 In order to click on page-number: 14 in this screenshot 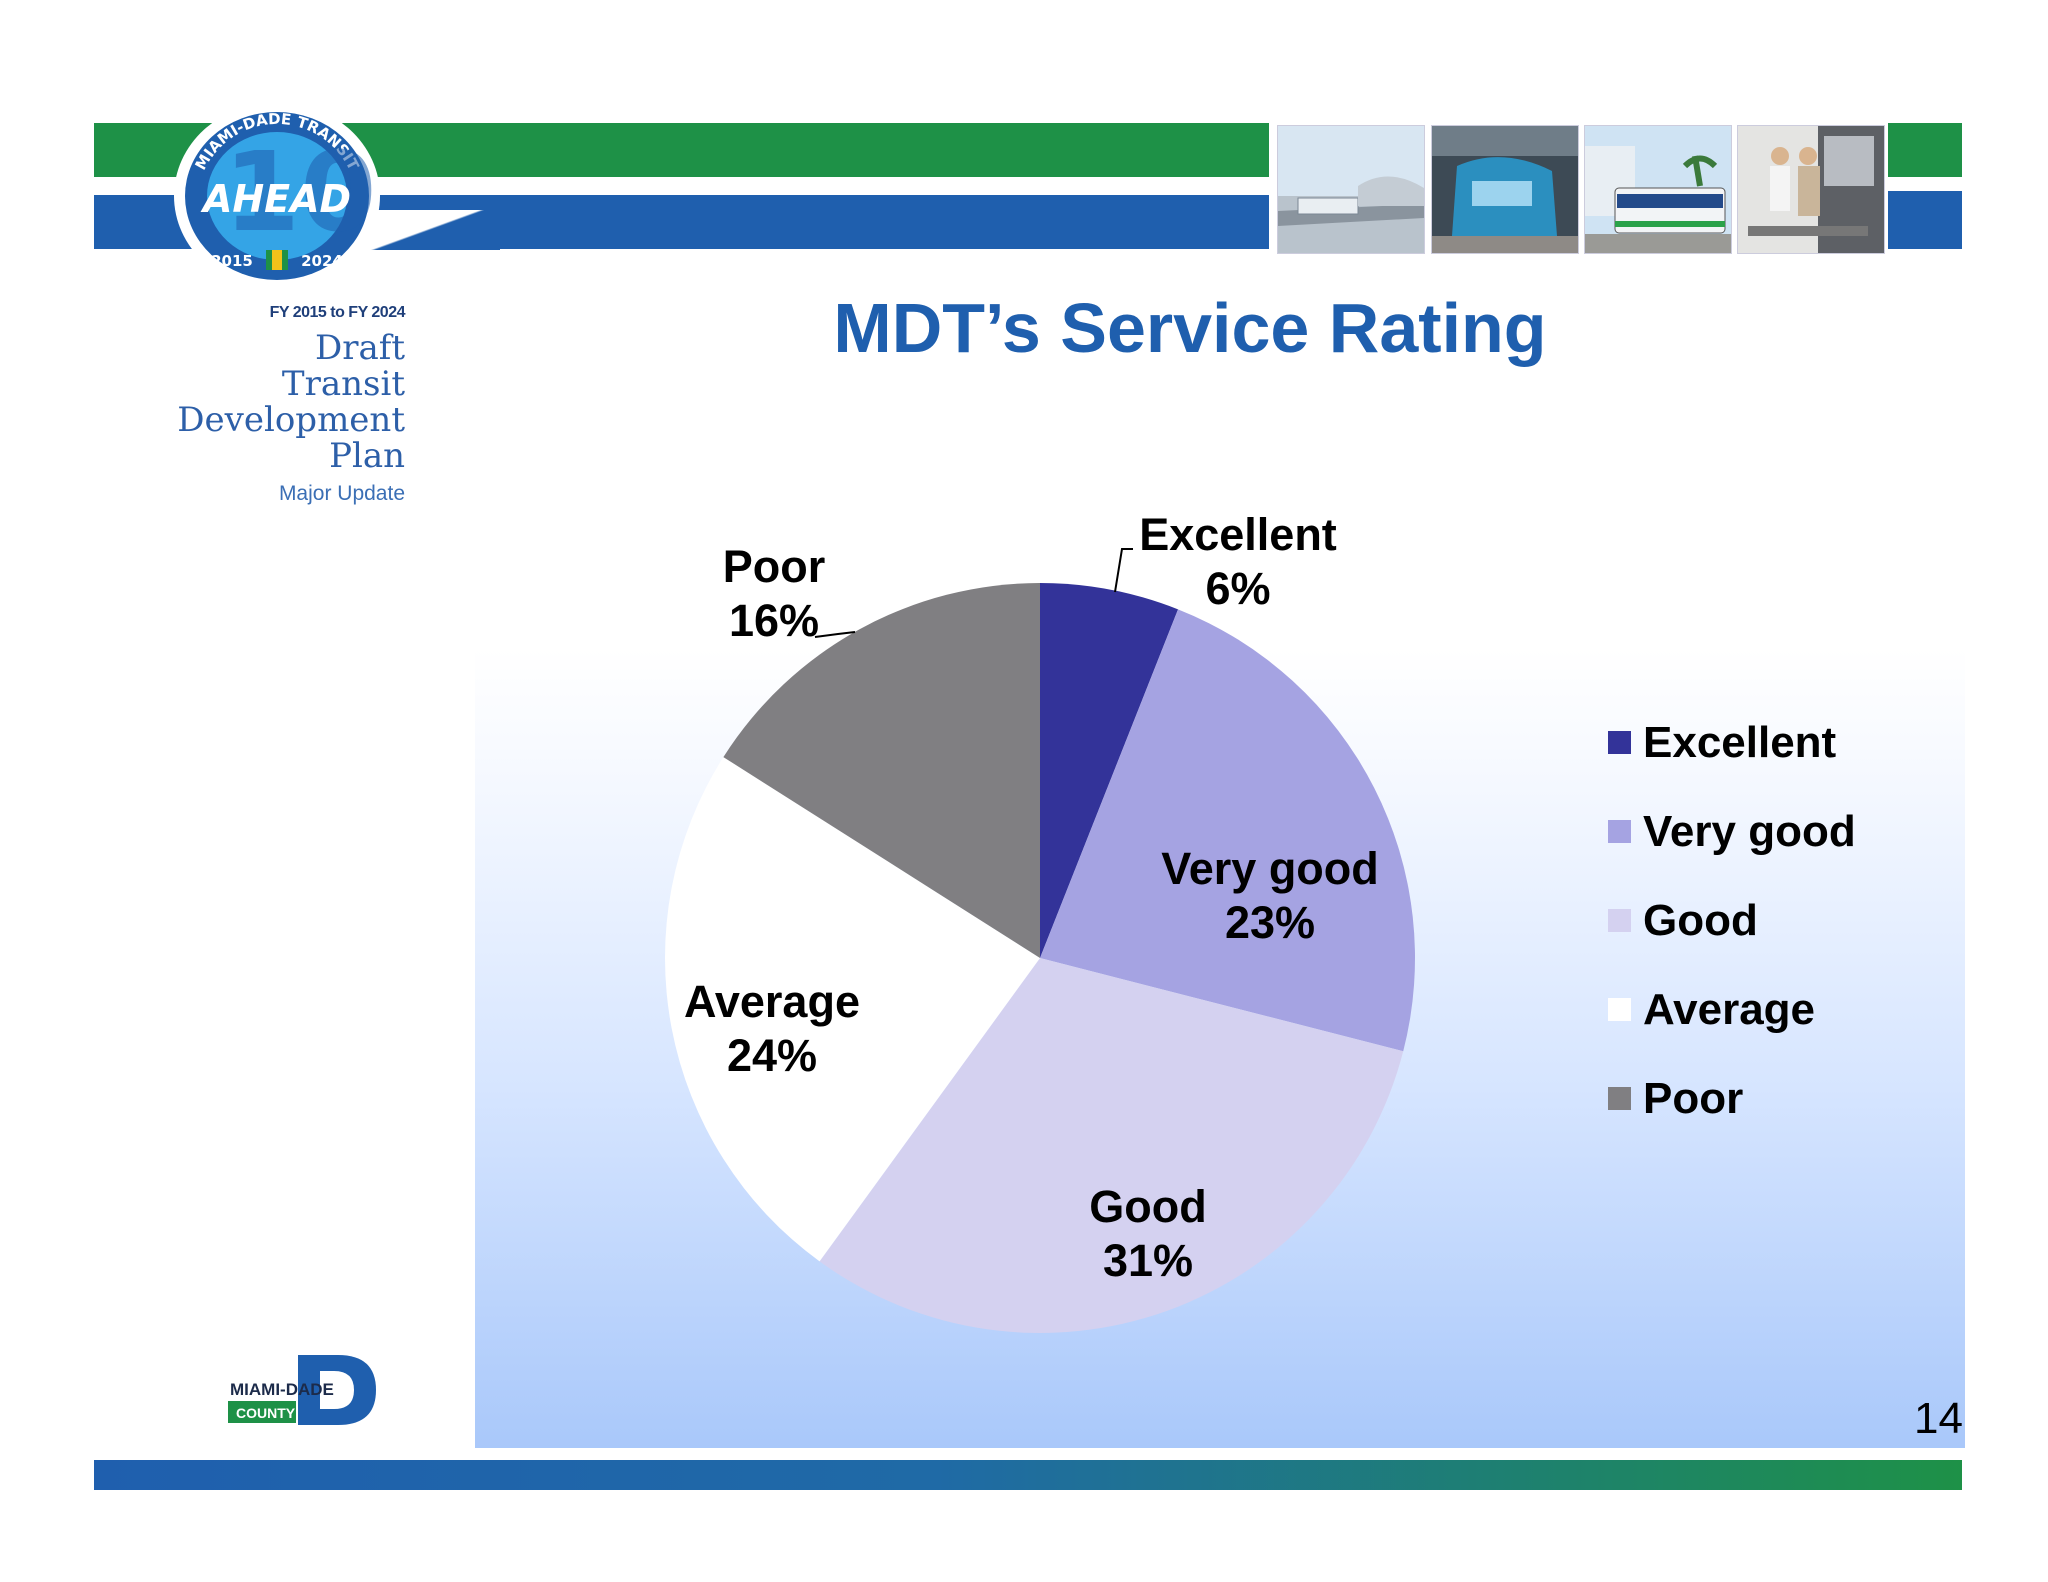, I will do `click(1938, 1418)`.